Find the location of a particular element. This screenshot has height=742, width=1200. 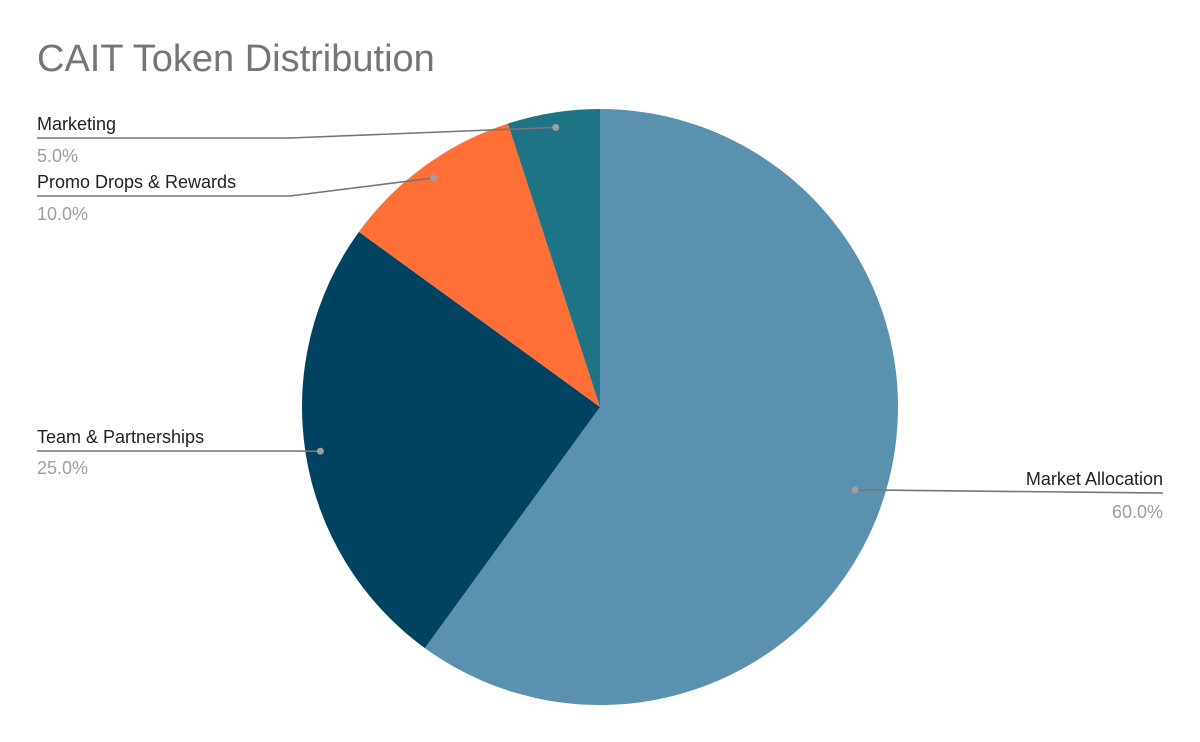

leader-line-promo-drops-and-rewards is located at coordinates (235, 187).